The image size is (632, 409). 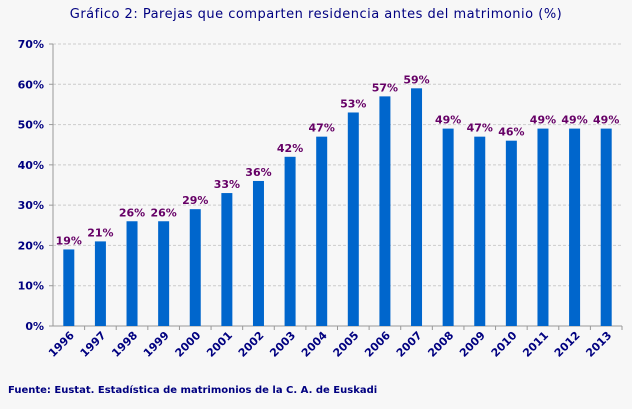 What do you see at coordinates (31, 205) in the screenshot?
I see `y-tick-label: 30%` at bounding box center [31, 205].